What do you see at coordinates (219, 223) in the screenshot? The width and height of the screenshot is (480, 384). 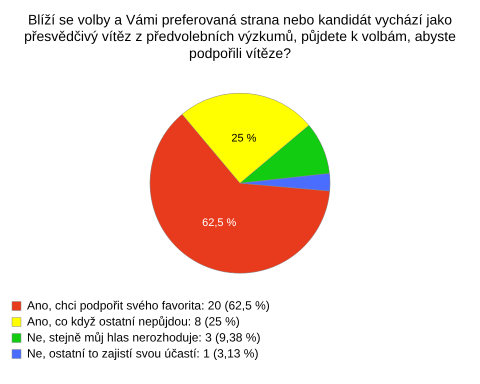 I see `data-label: 62,5 %` at bounding box center [219, 223].